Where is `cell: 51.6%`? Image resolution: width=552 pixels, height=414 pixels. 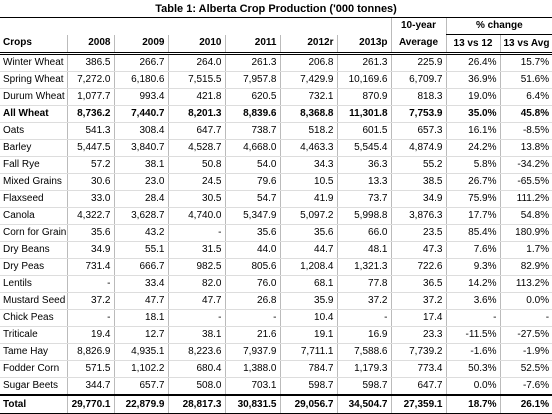 cell: 51.6% is located at coordinates (525, 80).